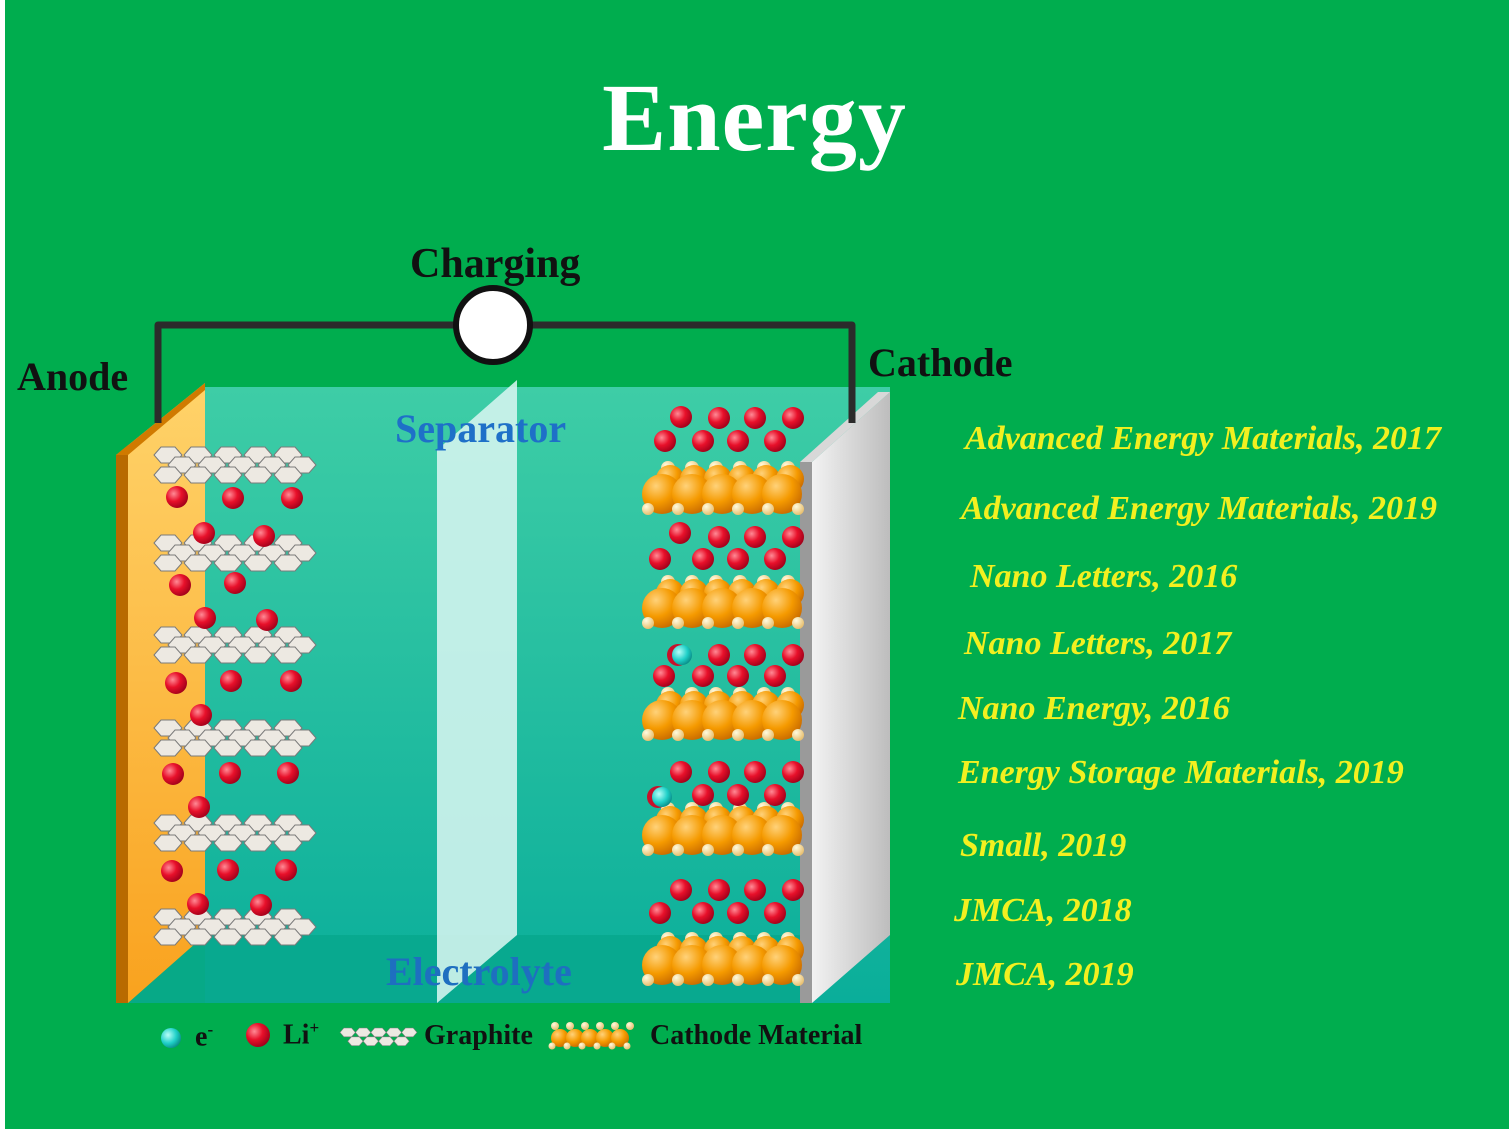 Image resolution: width=1509 pixels, height=1129 pixels. What do you see at coordinates (940, 362) in the screenshot?
I see `cathode-label: Cathode` at bounding box center [940, 362].